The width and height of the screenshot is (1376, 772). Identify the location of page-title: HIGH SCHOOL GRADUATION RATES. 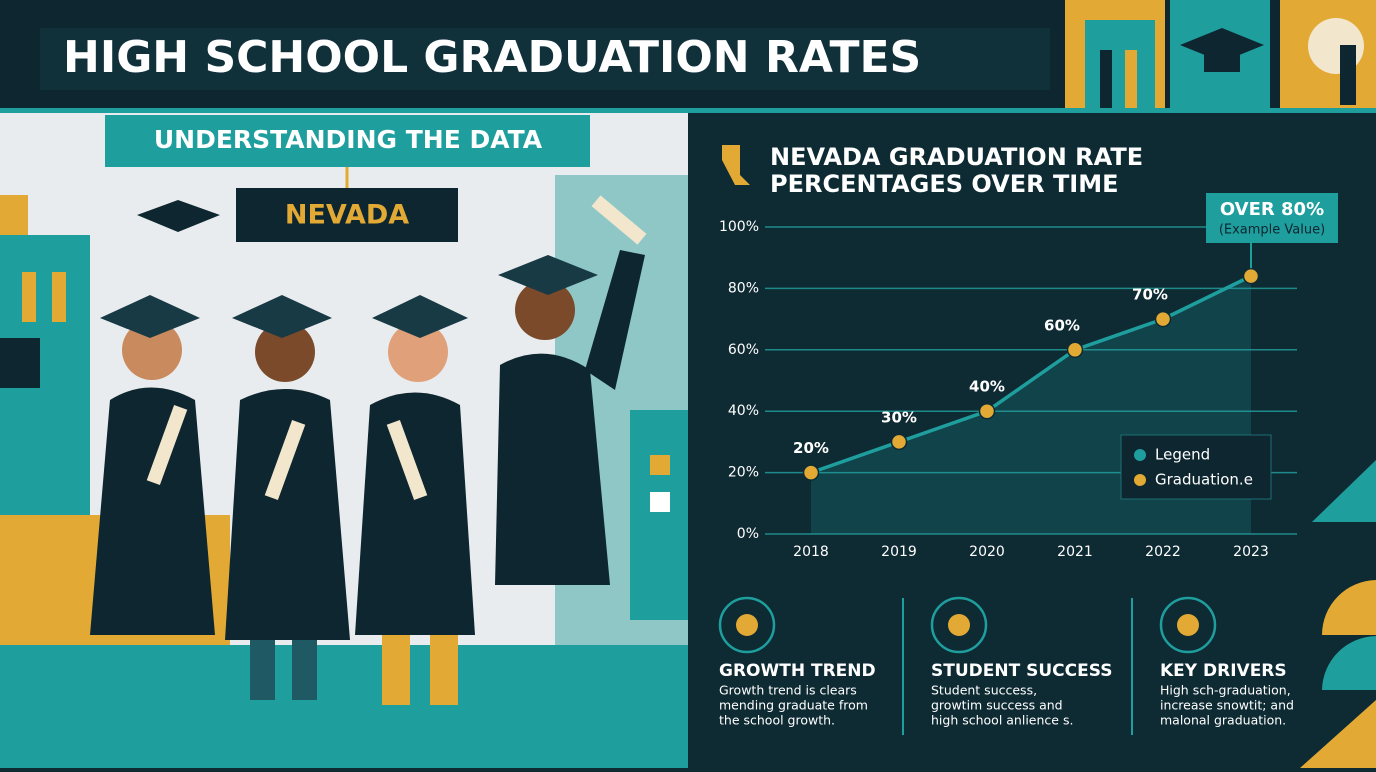
(492, 57).